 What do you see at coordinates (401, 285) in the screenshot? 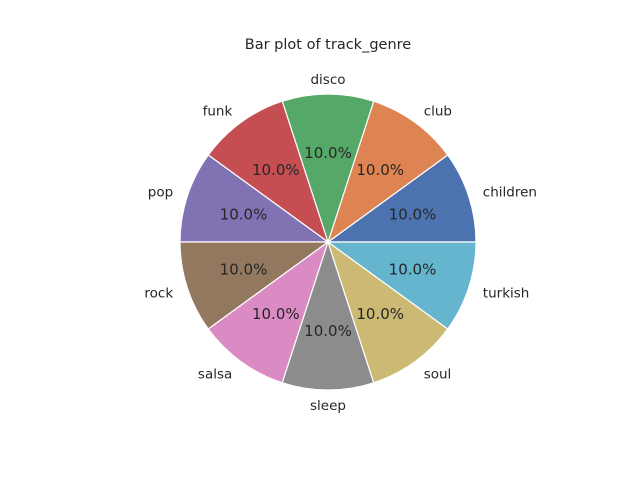
I see `pie-slice-turkish` at bounding box center [401, 285].